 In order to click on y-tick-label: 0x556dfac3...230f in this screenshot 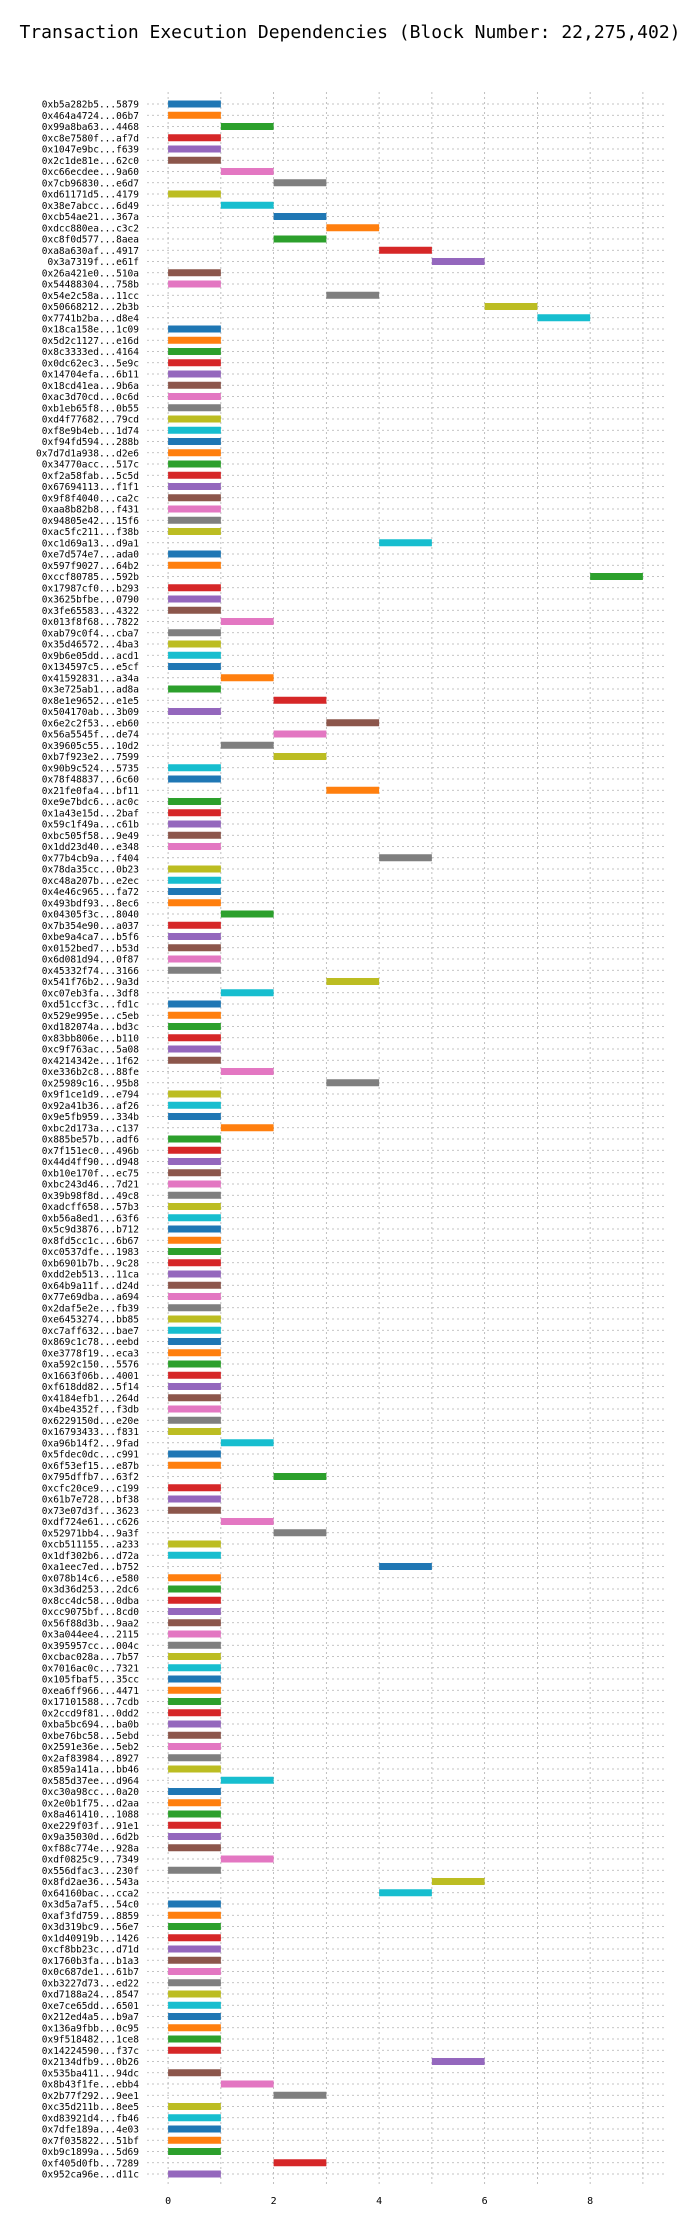, I will do `click(90, 1871)`.